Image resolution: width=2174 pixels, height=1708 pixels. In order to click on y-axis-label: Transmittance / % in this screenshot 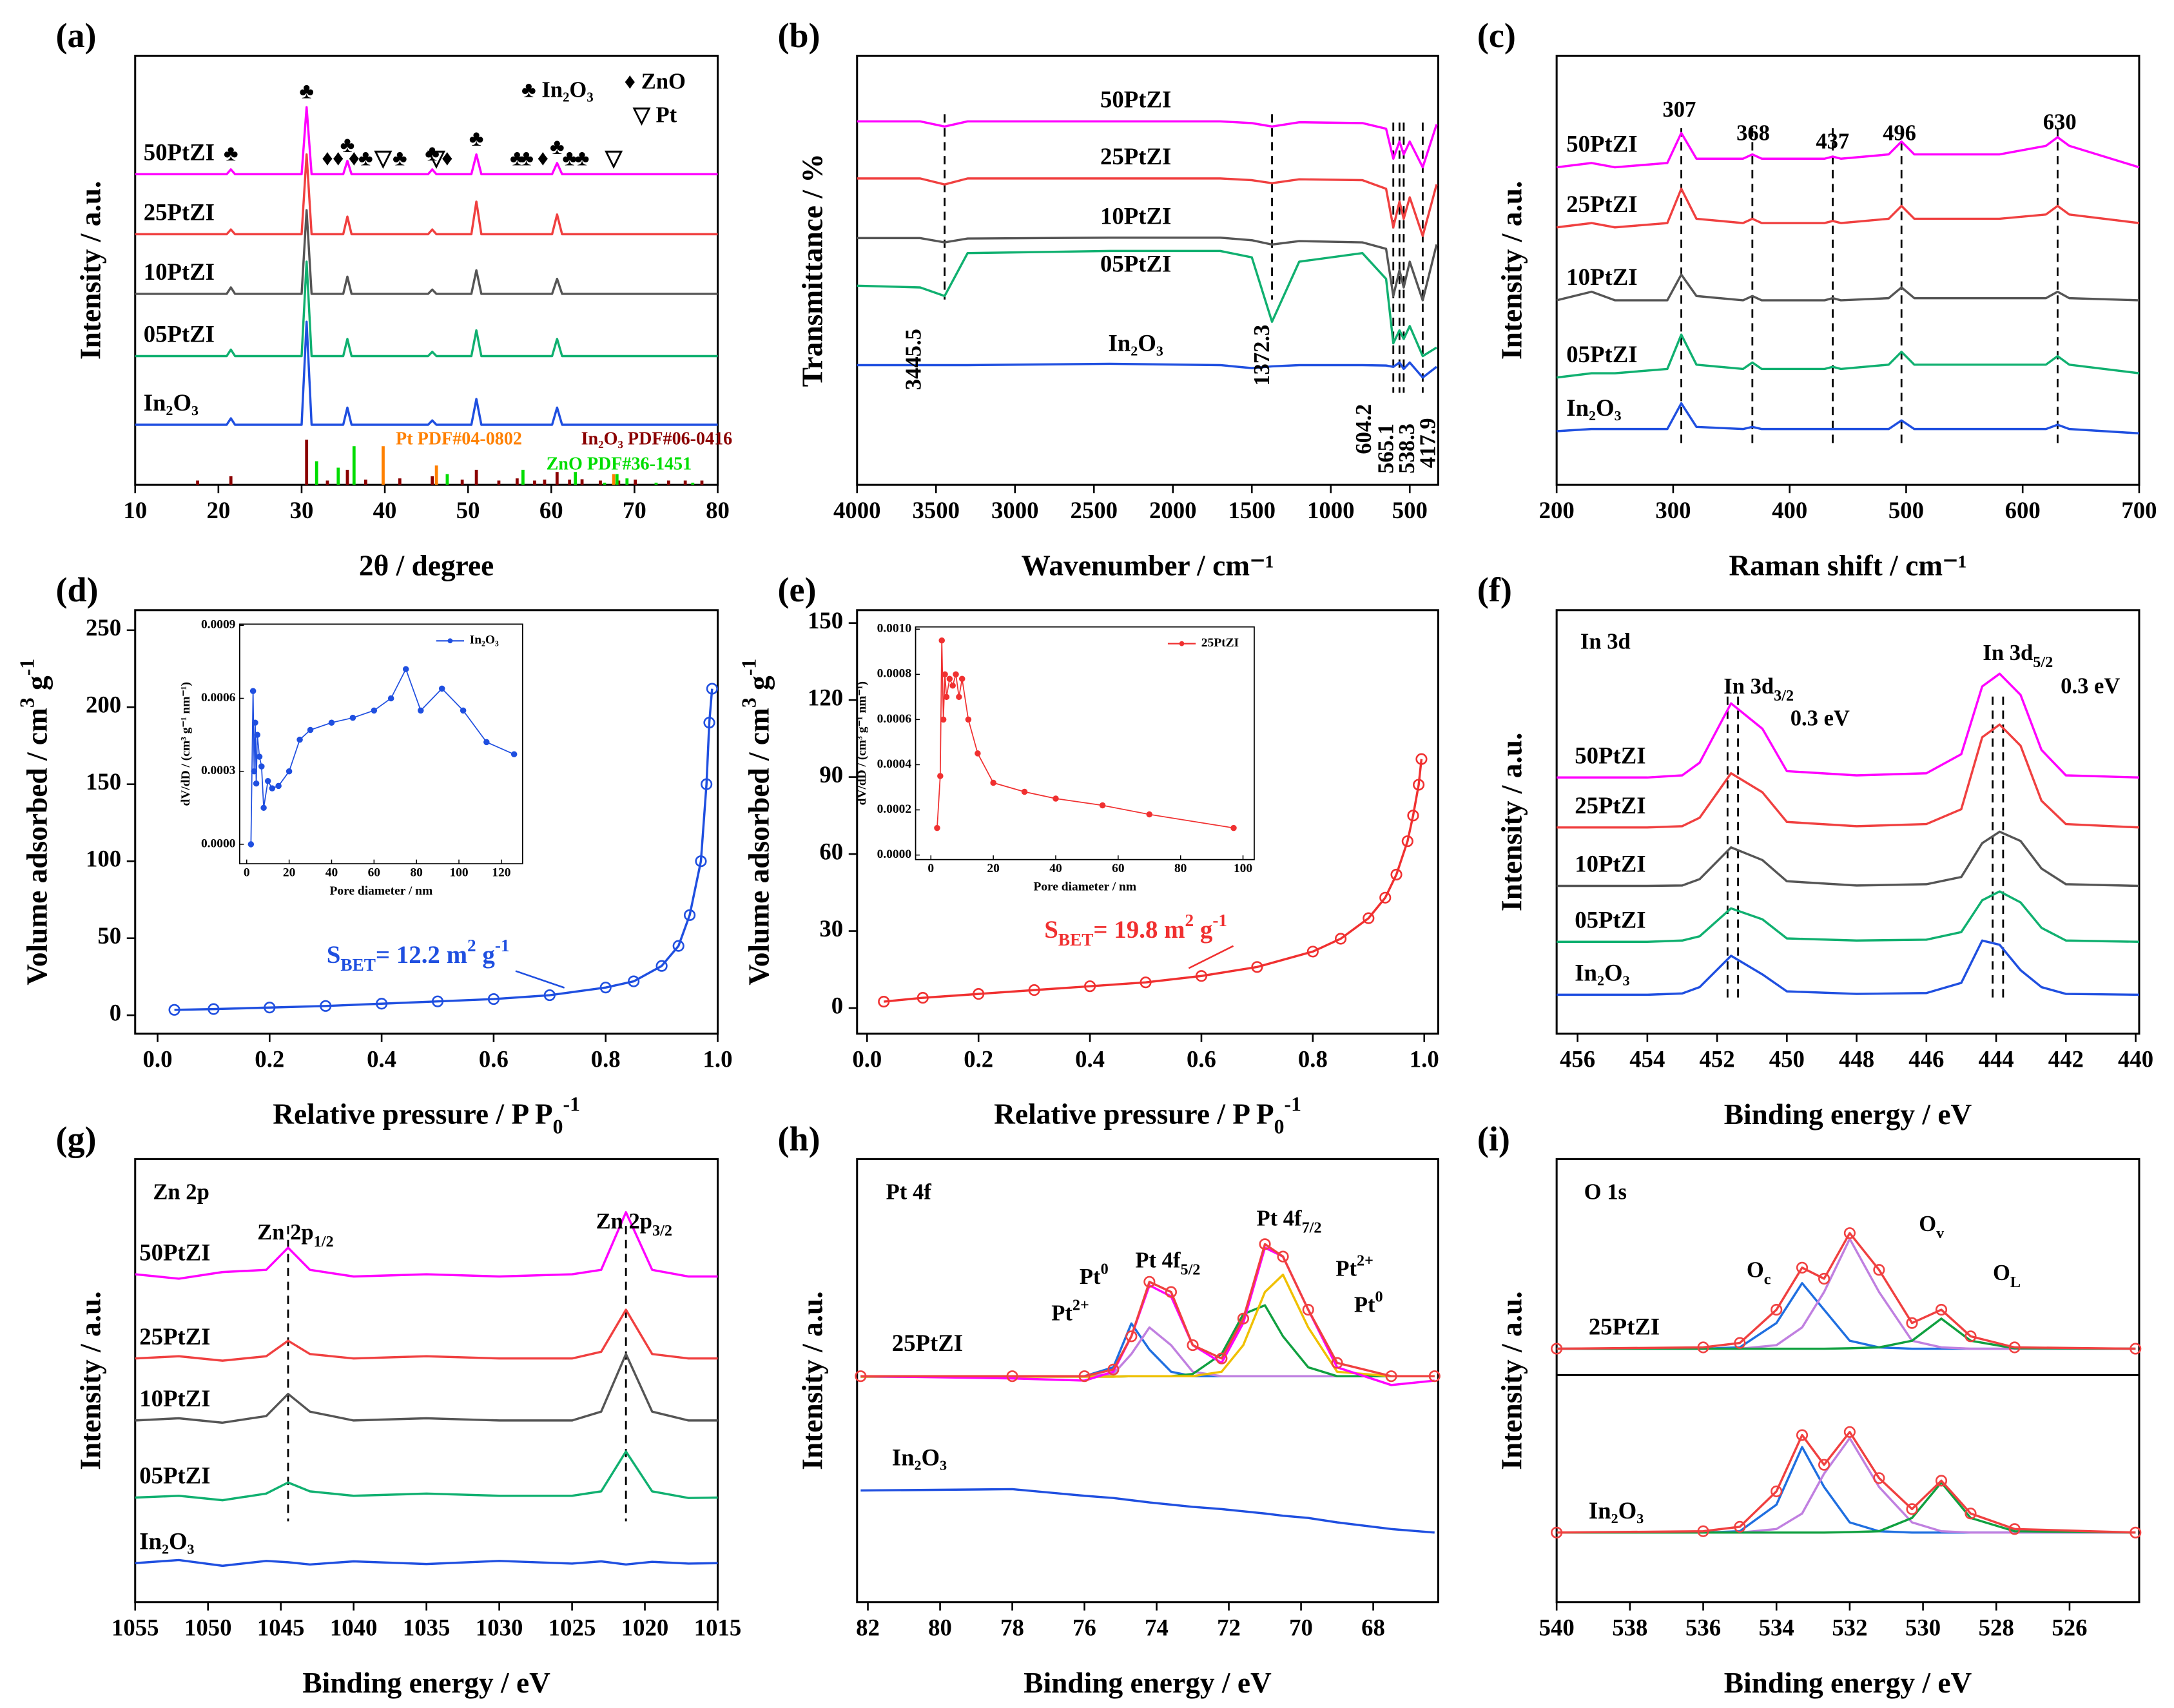, I will do `click(812, 270)`.